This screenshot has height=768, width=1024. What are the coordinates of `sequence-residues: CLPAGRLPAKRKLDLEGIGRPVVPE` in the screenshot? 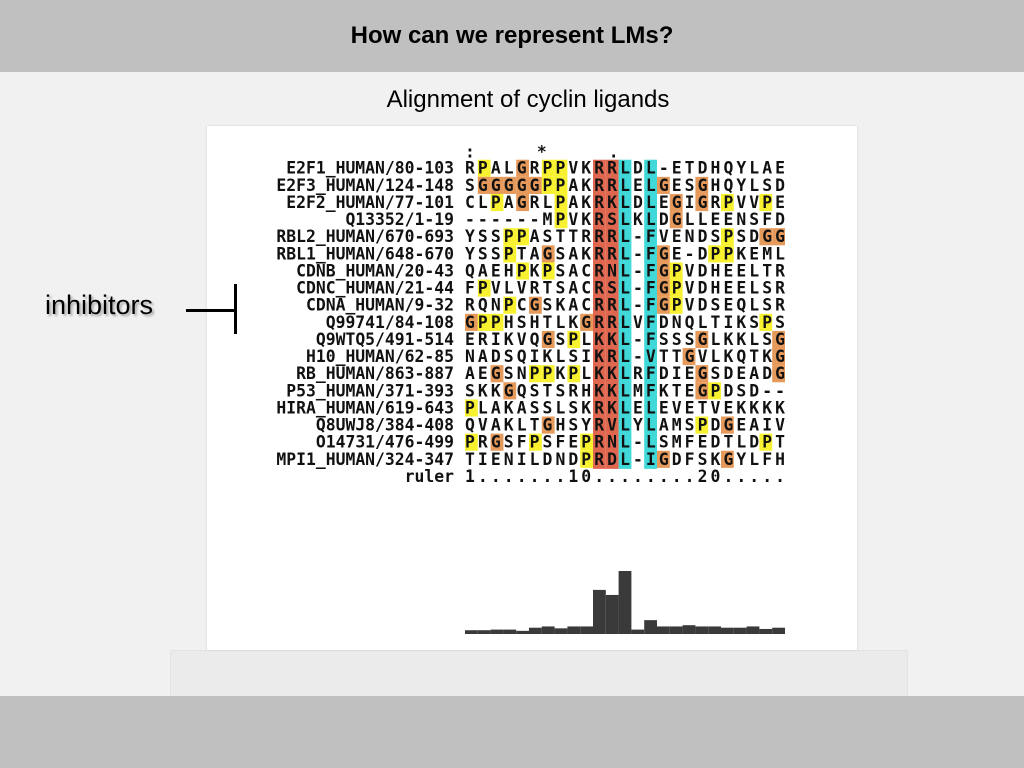 It's located at (625, 202).